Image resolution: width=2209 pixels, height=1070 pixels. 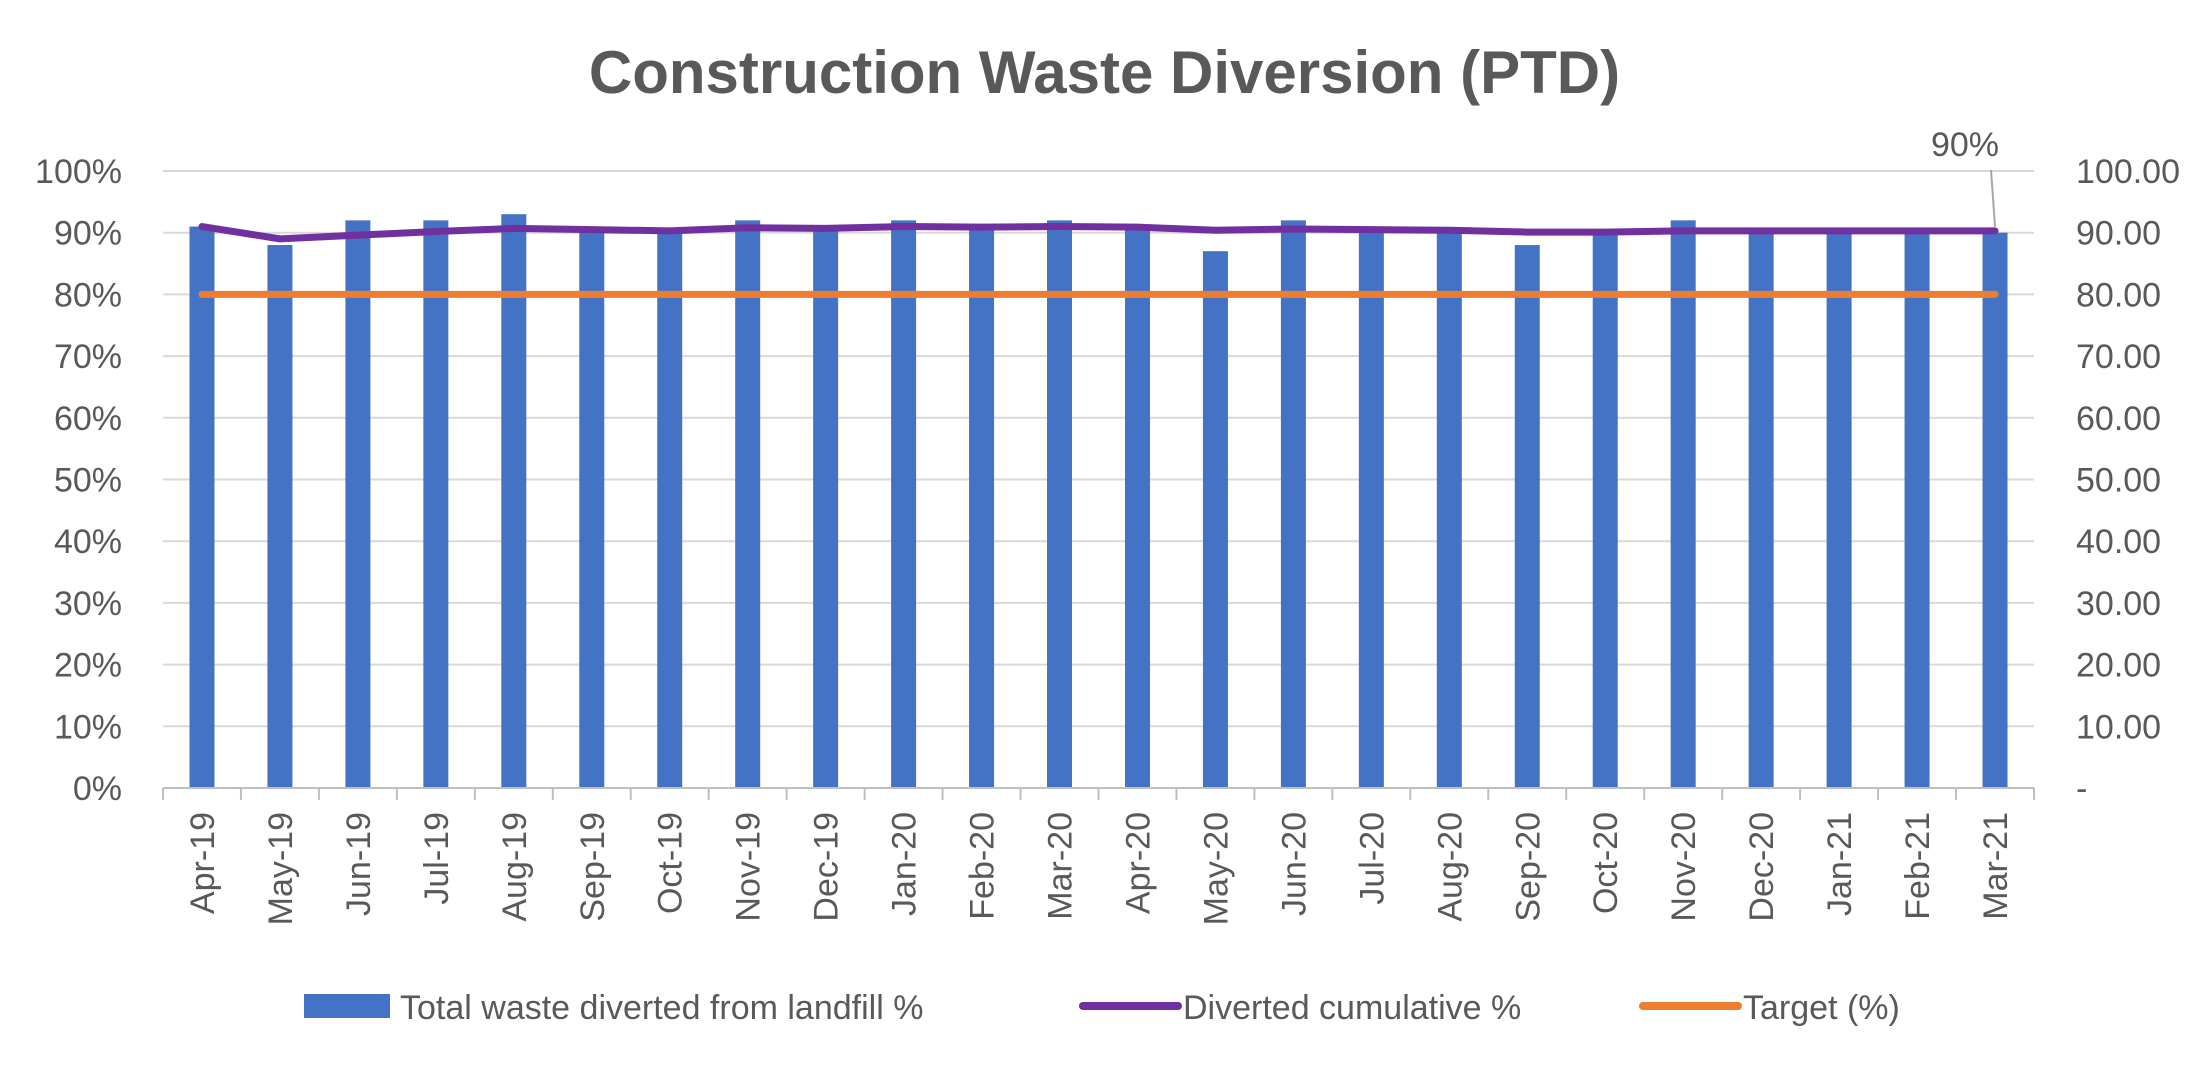 What do you see at coordinates (1684, 867) in the screenshot?
I see `x-tick-label: Nov-20` at bounding box center [1684, 867].